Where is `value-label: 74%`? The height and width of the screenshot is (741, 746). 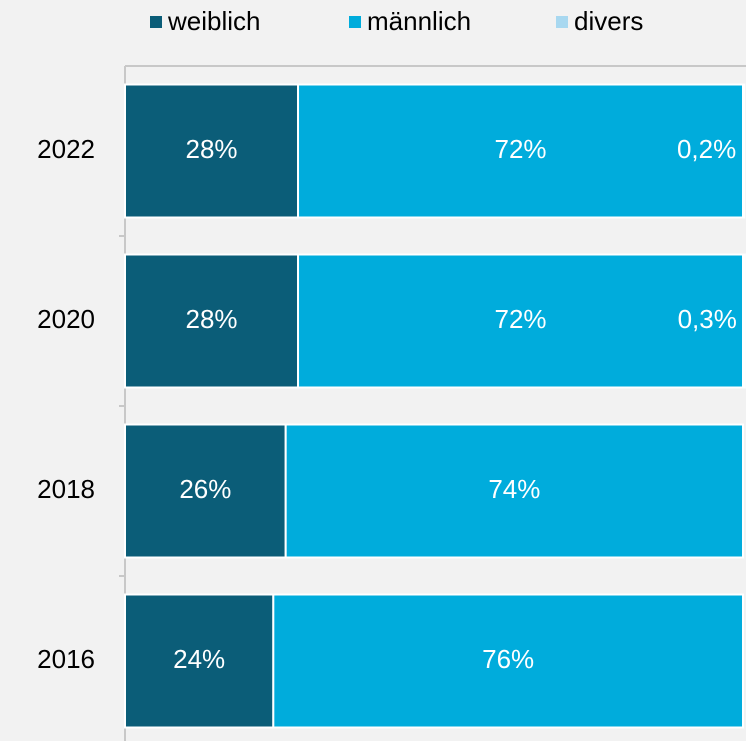
value-label: 74% is located at coordinates (514, 489).